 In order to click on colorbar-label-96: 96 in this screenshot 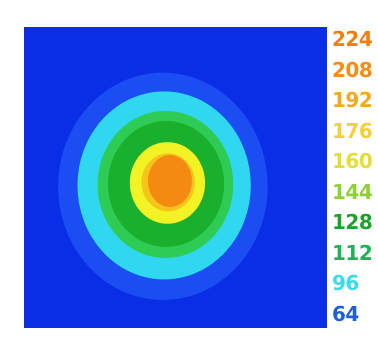, I will do `click(345, 283)`.